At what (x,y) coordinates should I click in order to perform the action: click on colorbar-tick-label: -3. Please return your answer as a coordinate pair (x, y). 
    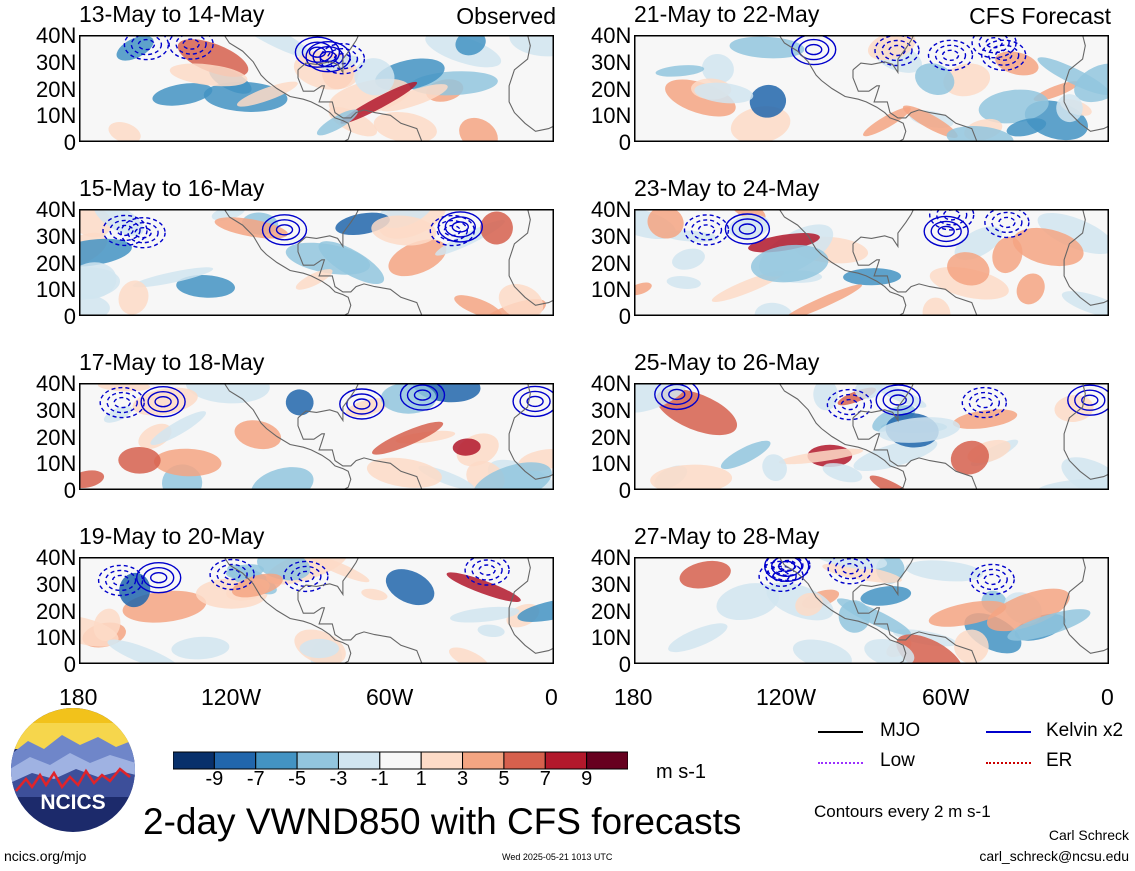
    Looking at the image, I should click on (338, 779).